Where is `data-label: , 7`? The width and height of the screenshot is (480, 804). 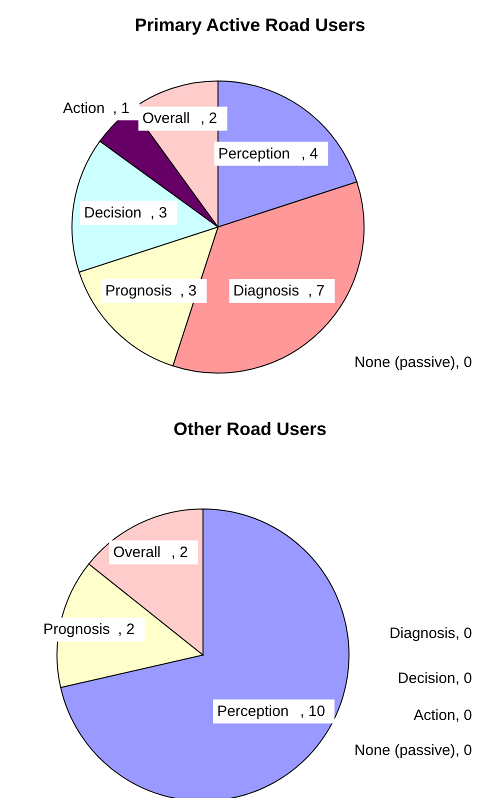
data-label: , 7 is located at coordinates (316, 291).